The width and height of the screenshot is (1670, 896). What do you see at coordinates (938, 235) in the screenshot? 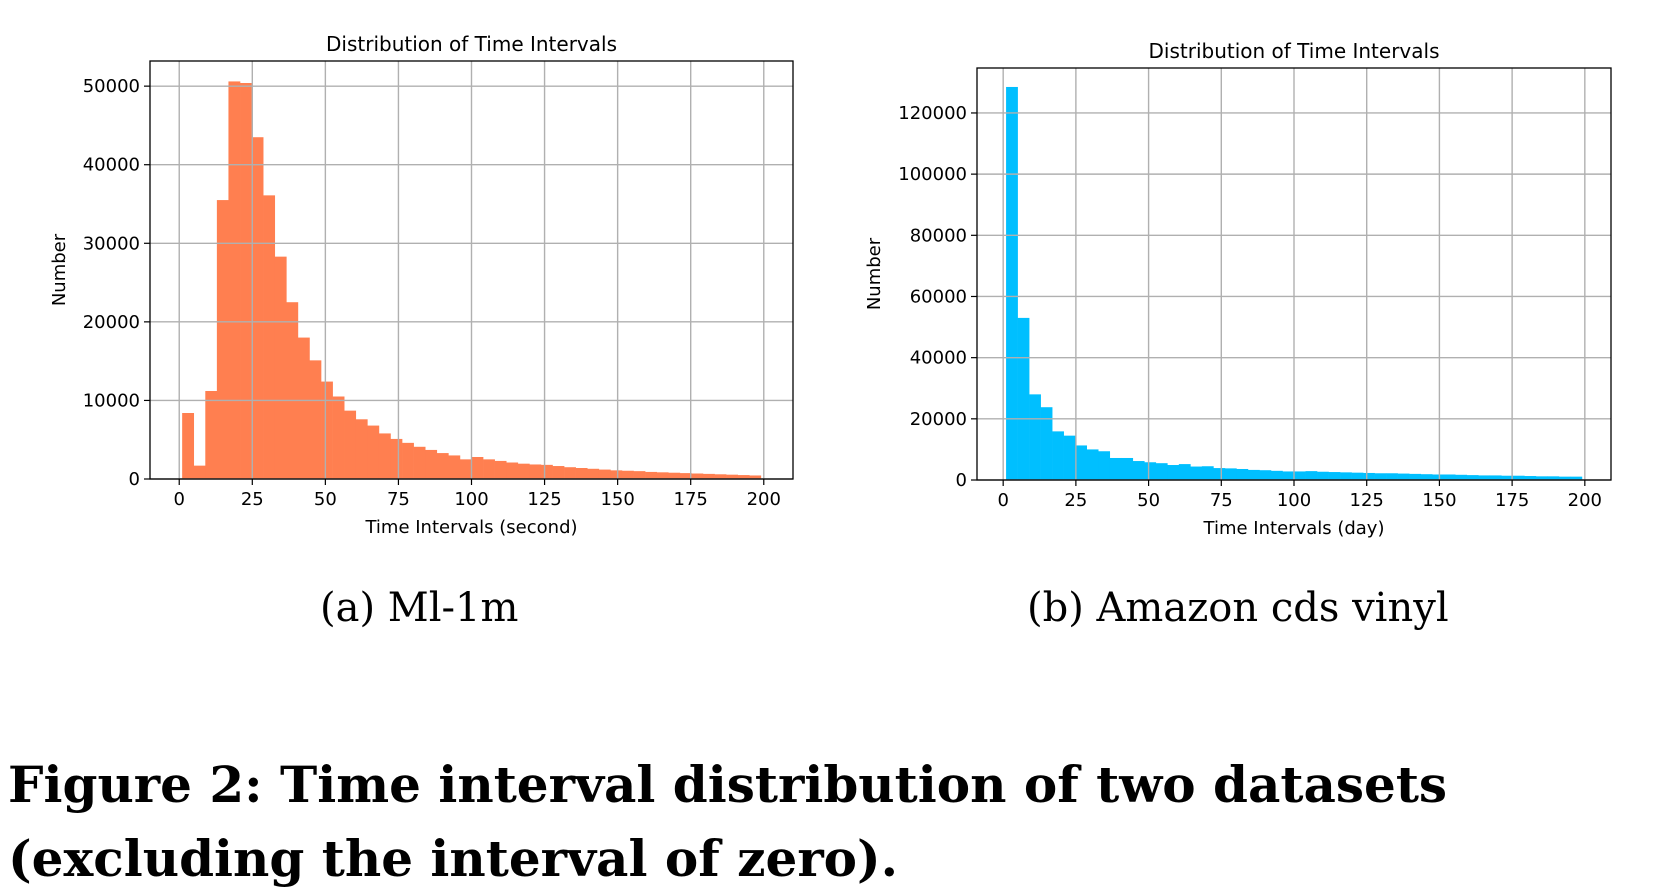
I see `y-tick-label: 80000` at bounding box center [938, 235].